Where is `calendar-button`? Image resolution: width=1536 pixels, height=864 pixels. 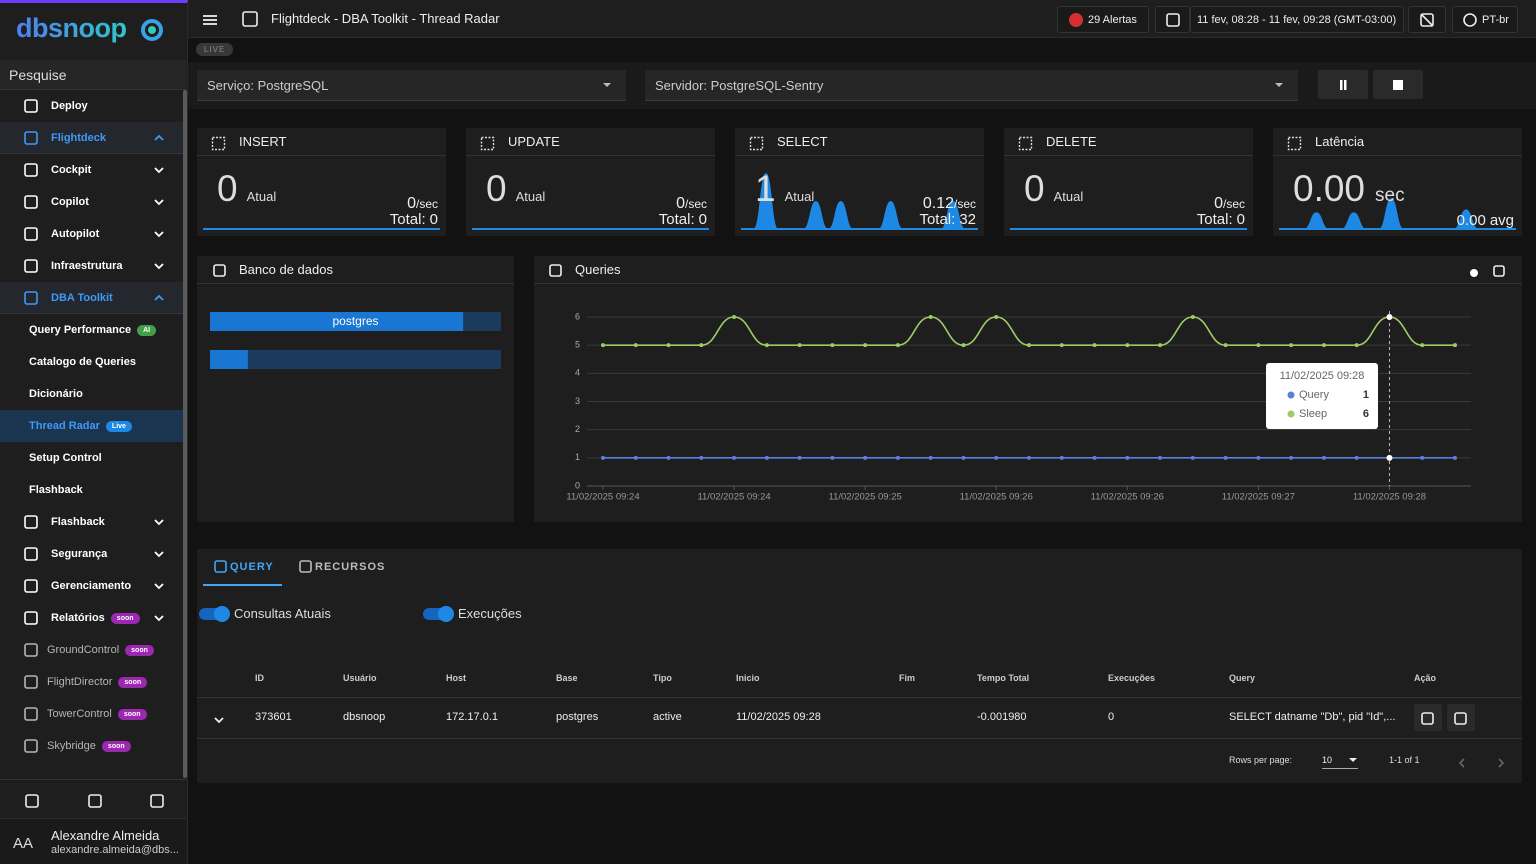 calendar-button is located at coordinates (1172, 19).